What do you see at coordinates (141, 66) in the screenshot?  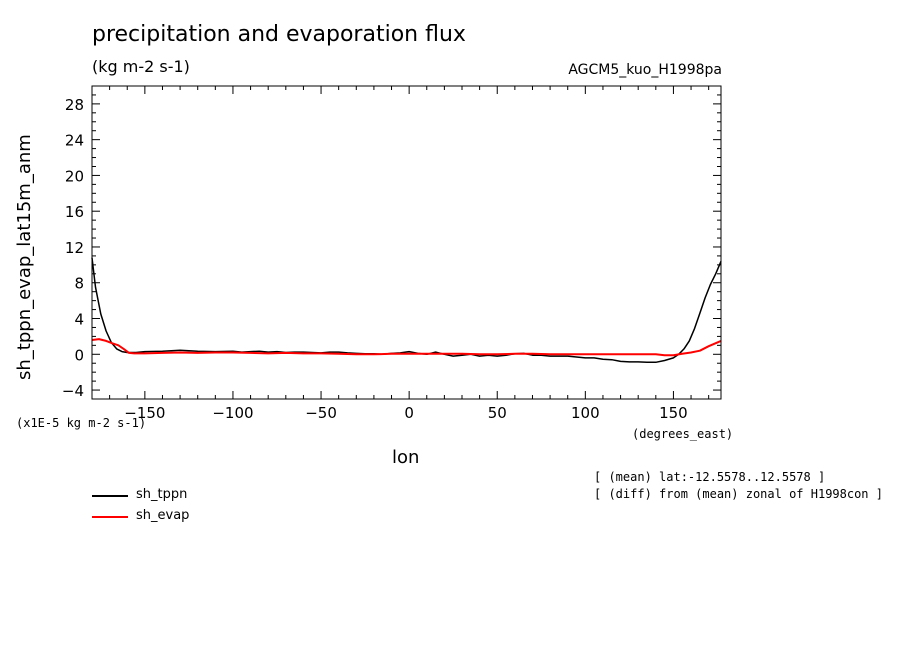 I see `chart-units: (kg m-2 s-1)` at bounding box center [141, 66].